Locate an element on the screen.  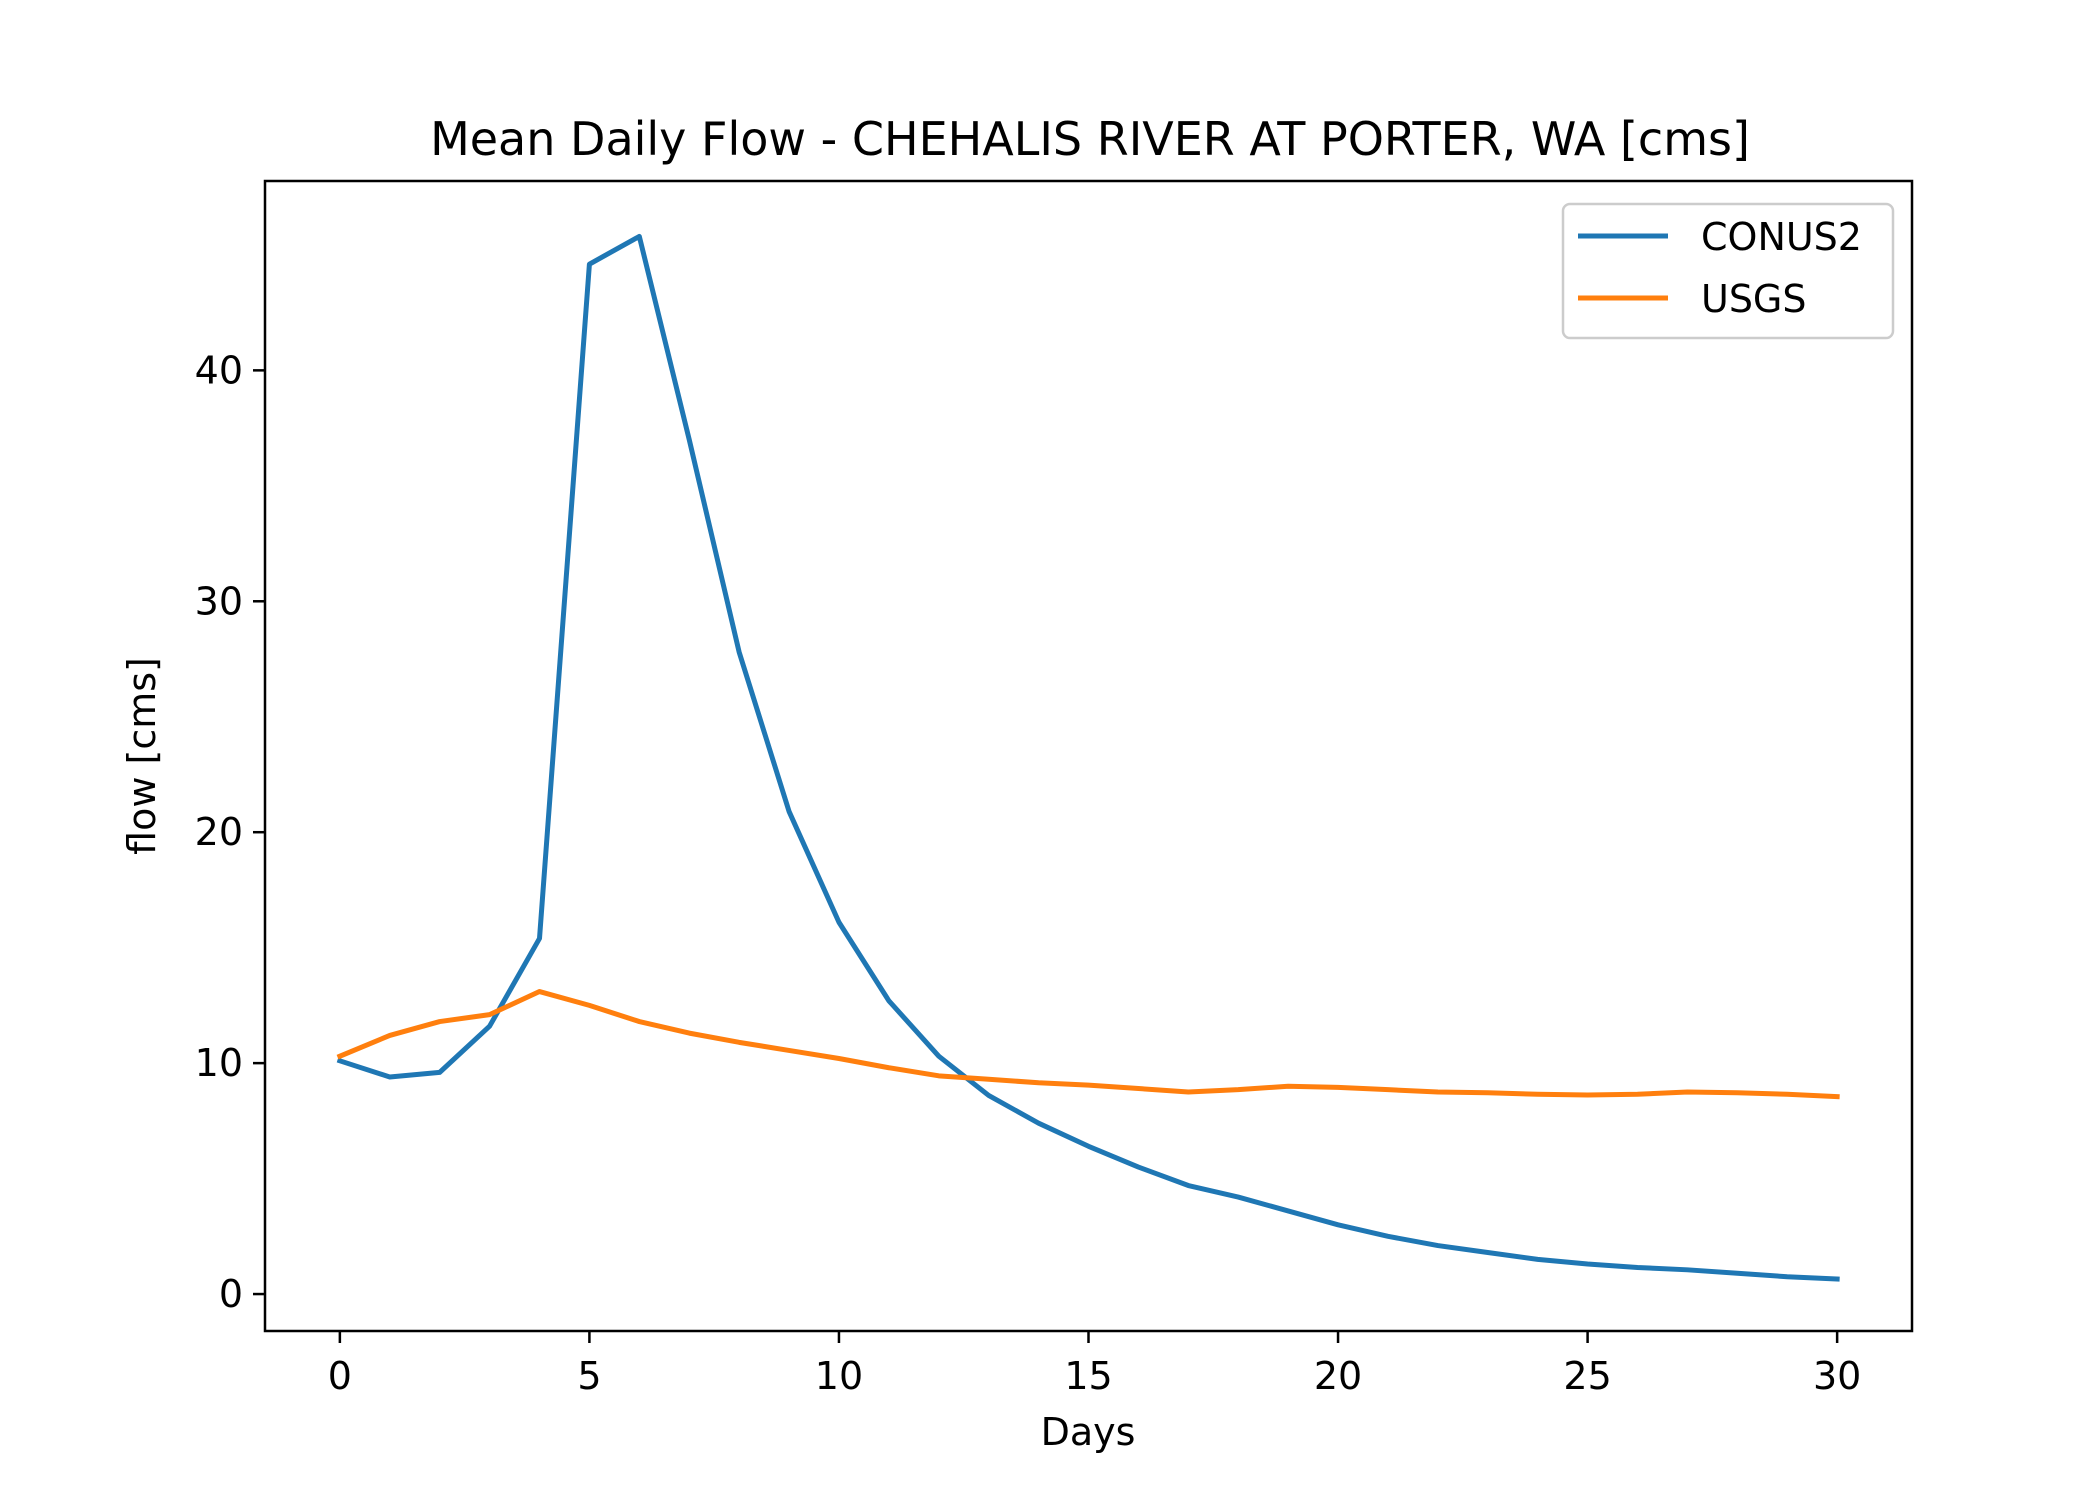
y-axis-ticks: 0 10 20 30 40 is located at coordinates (230, 832).